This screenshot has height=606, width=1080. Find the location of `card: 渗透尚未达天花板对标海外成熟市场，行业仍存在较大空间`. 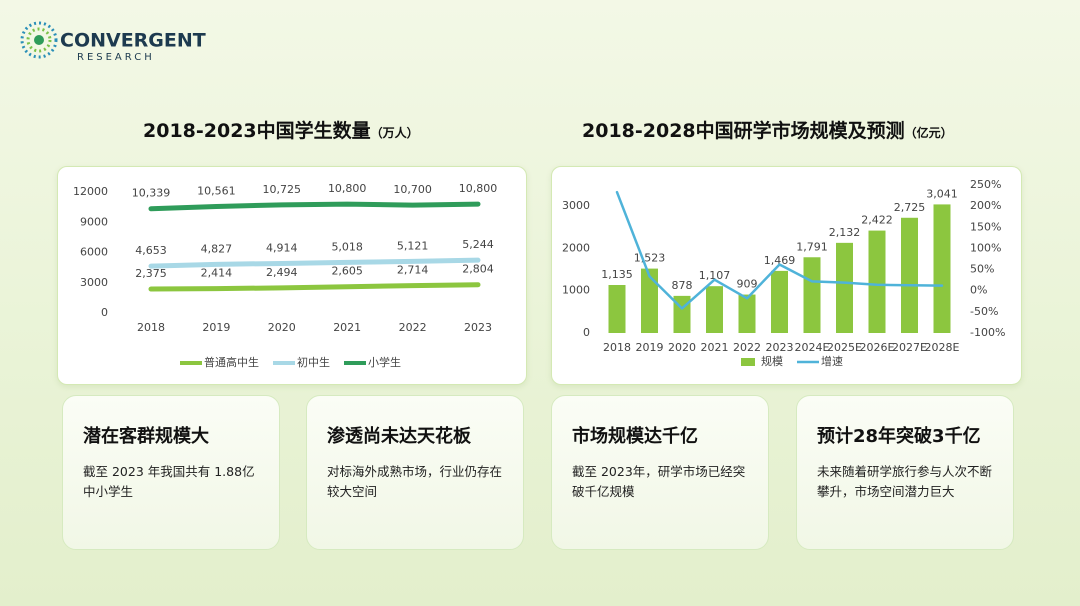

card: 渗透尚未达天花板对标海外成熟市场，行业仍存在较大空间 is located at coordinates (415, 472).